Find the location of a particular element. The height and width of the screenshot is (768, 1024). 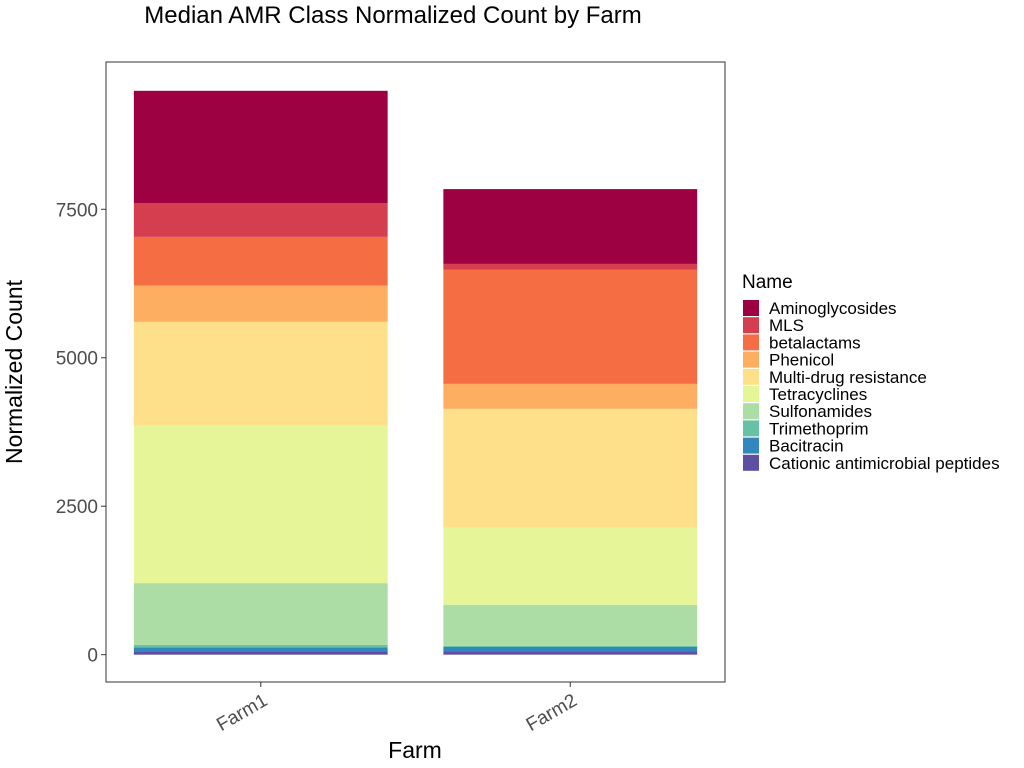

legend-label: Aminoglycosides is located at coordinates (833, 308).